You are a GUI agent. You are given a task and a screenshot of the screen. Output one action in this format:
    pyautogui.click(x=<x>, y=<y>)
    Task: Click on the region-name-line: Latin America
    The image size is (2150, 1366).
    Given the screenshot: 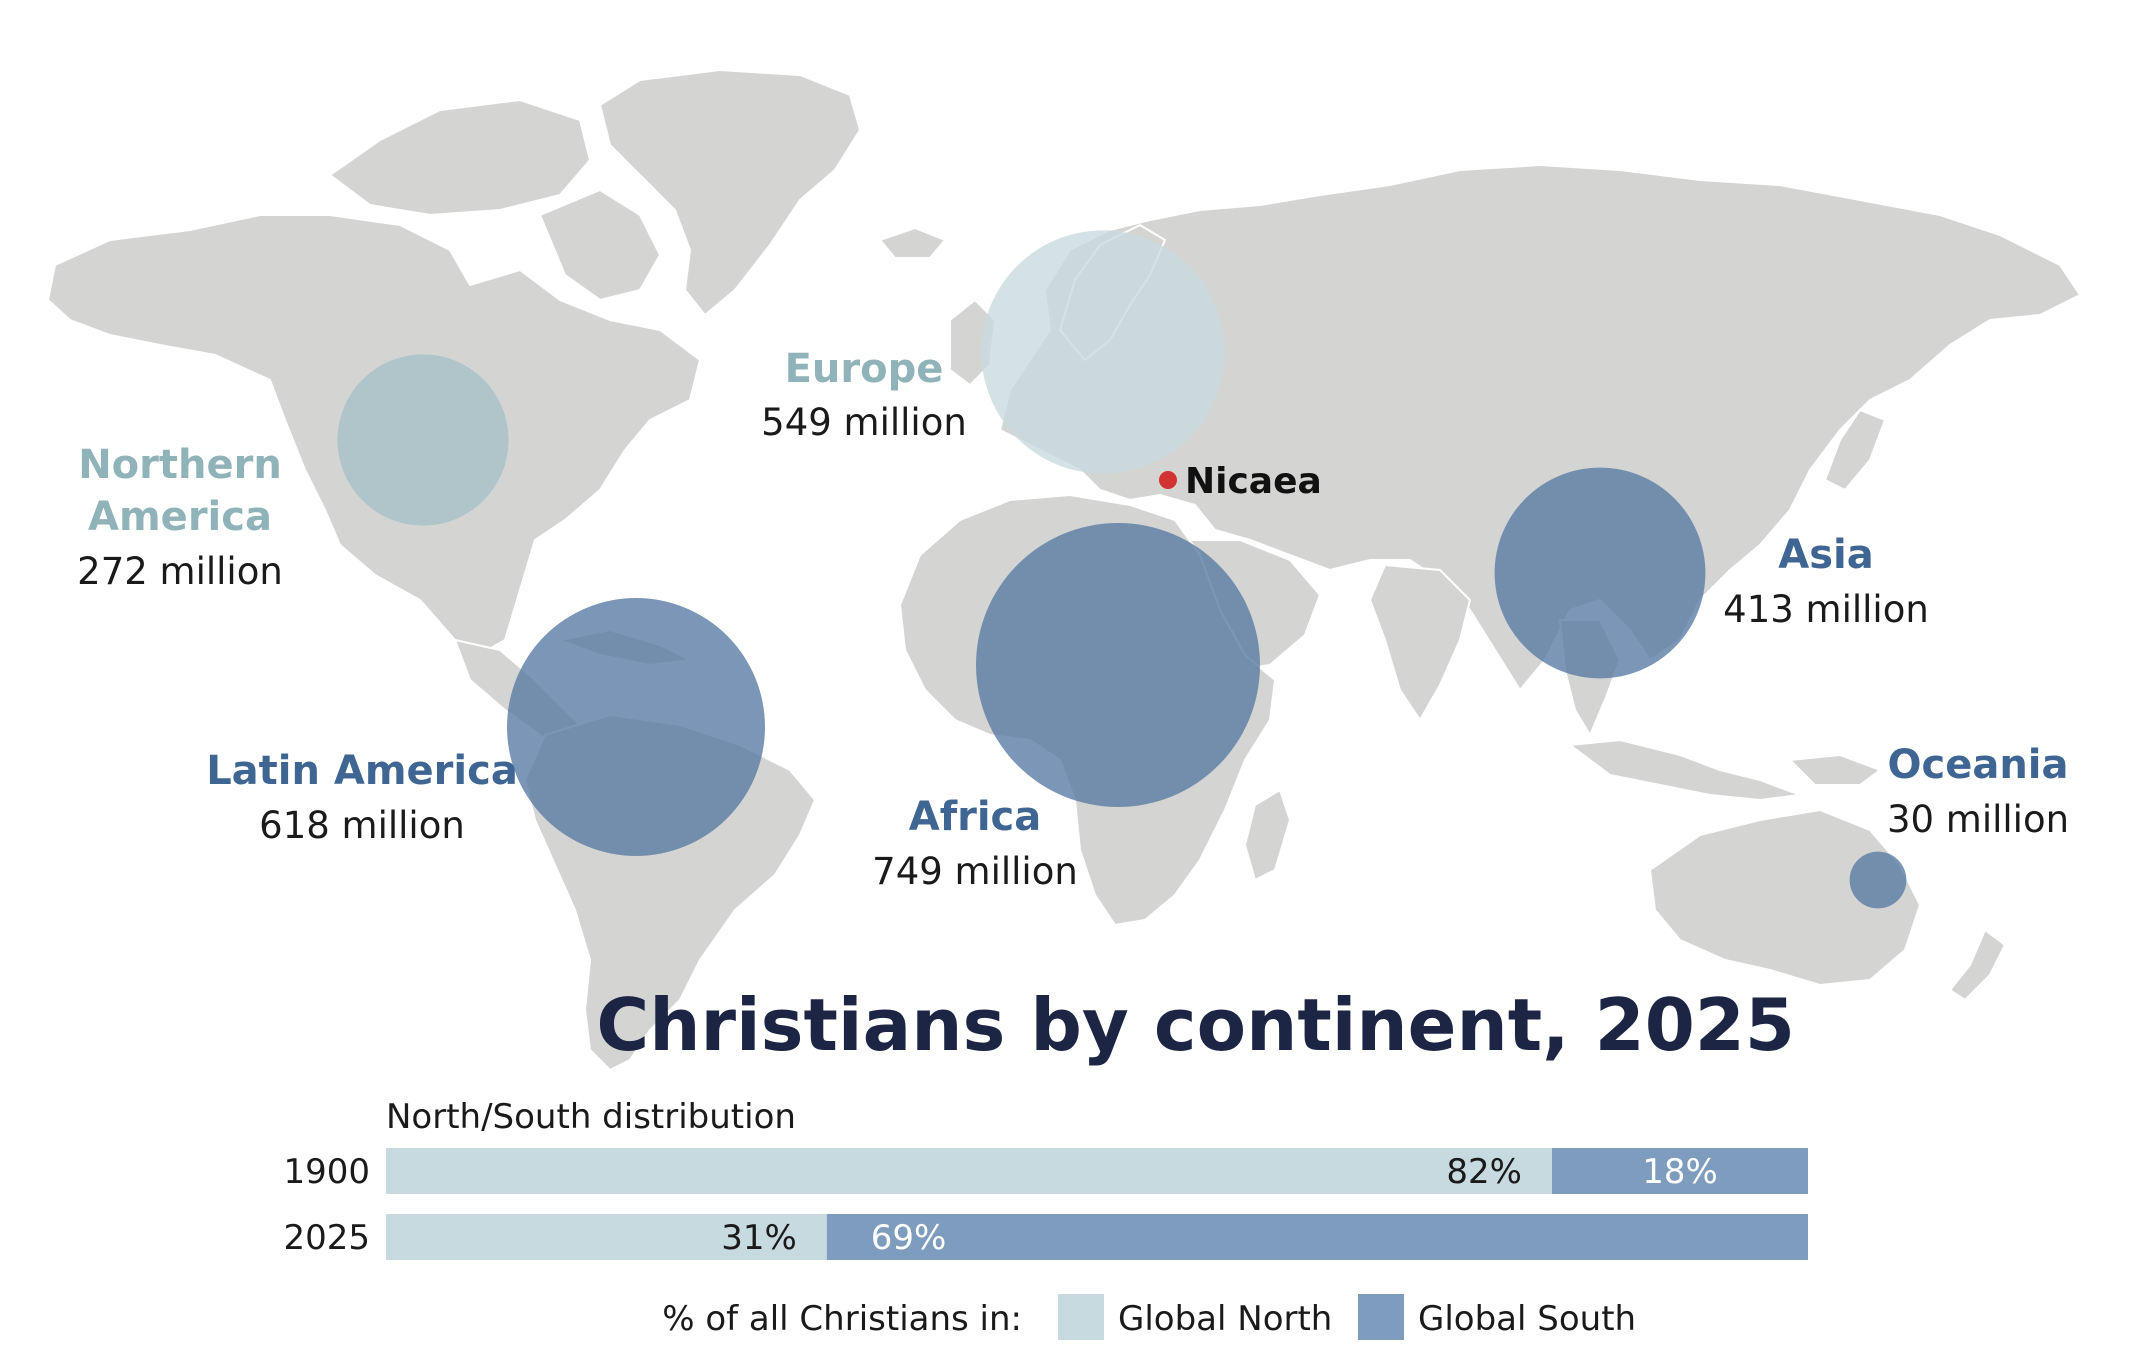 What is the action you would take?
    pyautogui.click(x=362, y=771)
    